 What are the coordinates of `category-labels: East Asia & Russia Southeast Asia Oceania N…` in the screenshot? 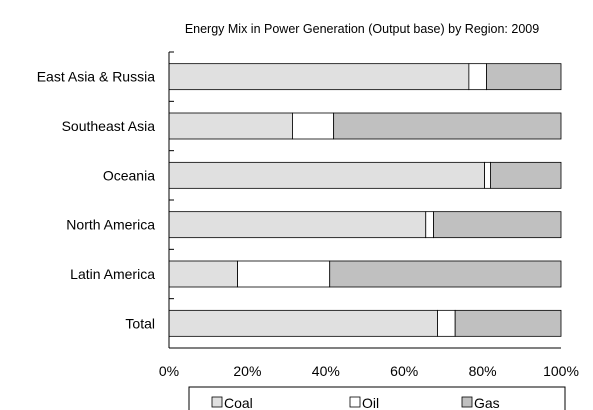 It's located at (96, 200).